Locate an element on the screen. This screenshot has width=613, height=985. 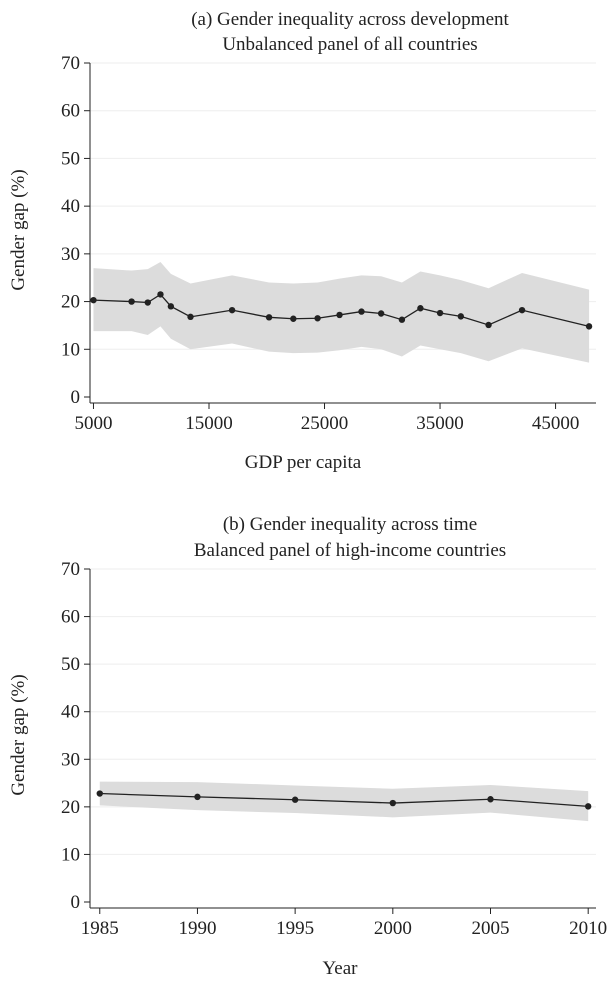
panel-a-y-axis-label: Gender gap (%) is located at coordinates (18, 229).